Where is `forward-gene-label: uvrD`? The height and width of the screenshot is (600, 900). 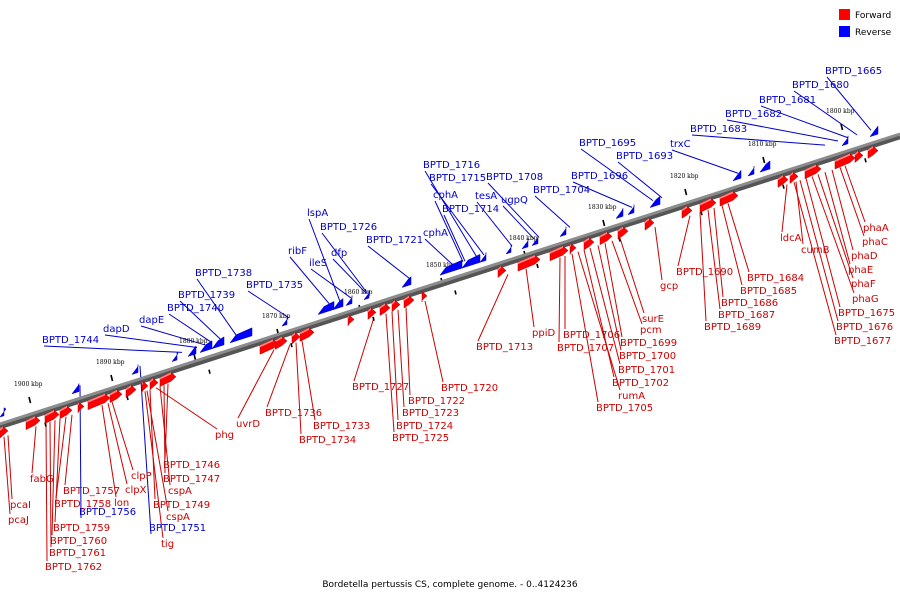 forward-gene-label: uvrD is located at coordinates (248, 424).